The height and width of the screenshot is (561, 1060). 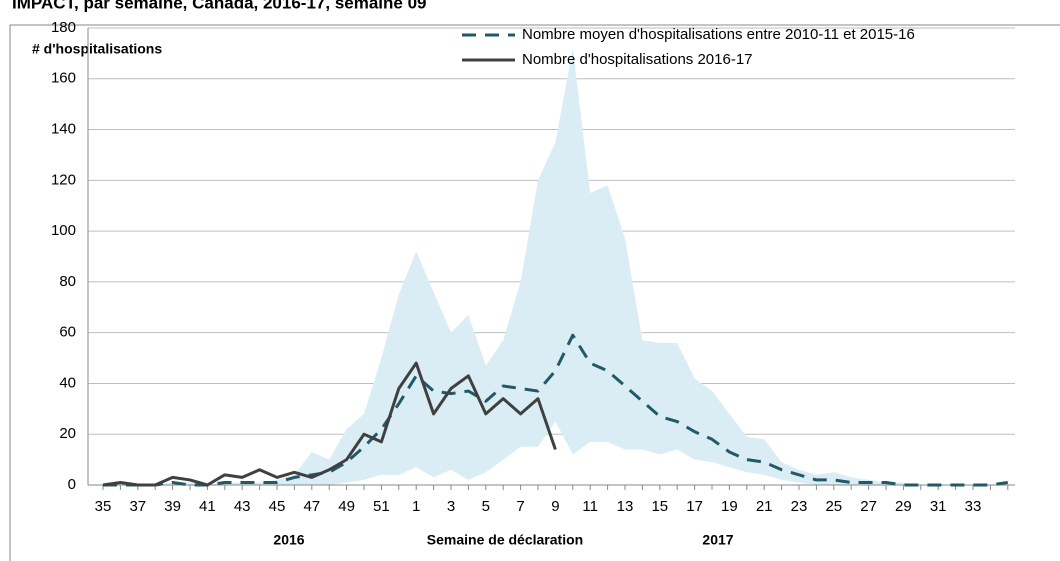 What do you see at coordinates (637, 59) in the screenshot?
I see `legend-label: Nombre d'hospitalisations 2016-17` at bounding box center [637, 59].